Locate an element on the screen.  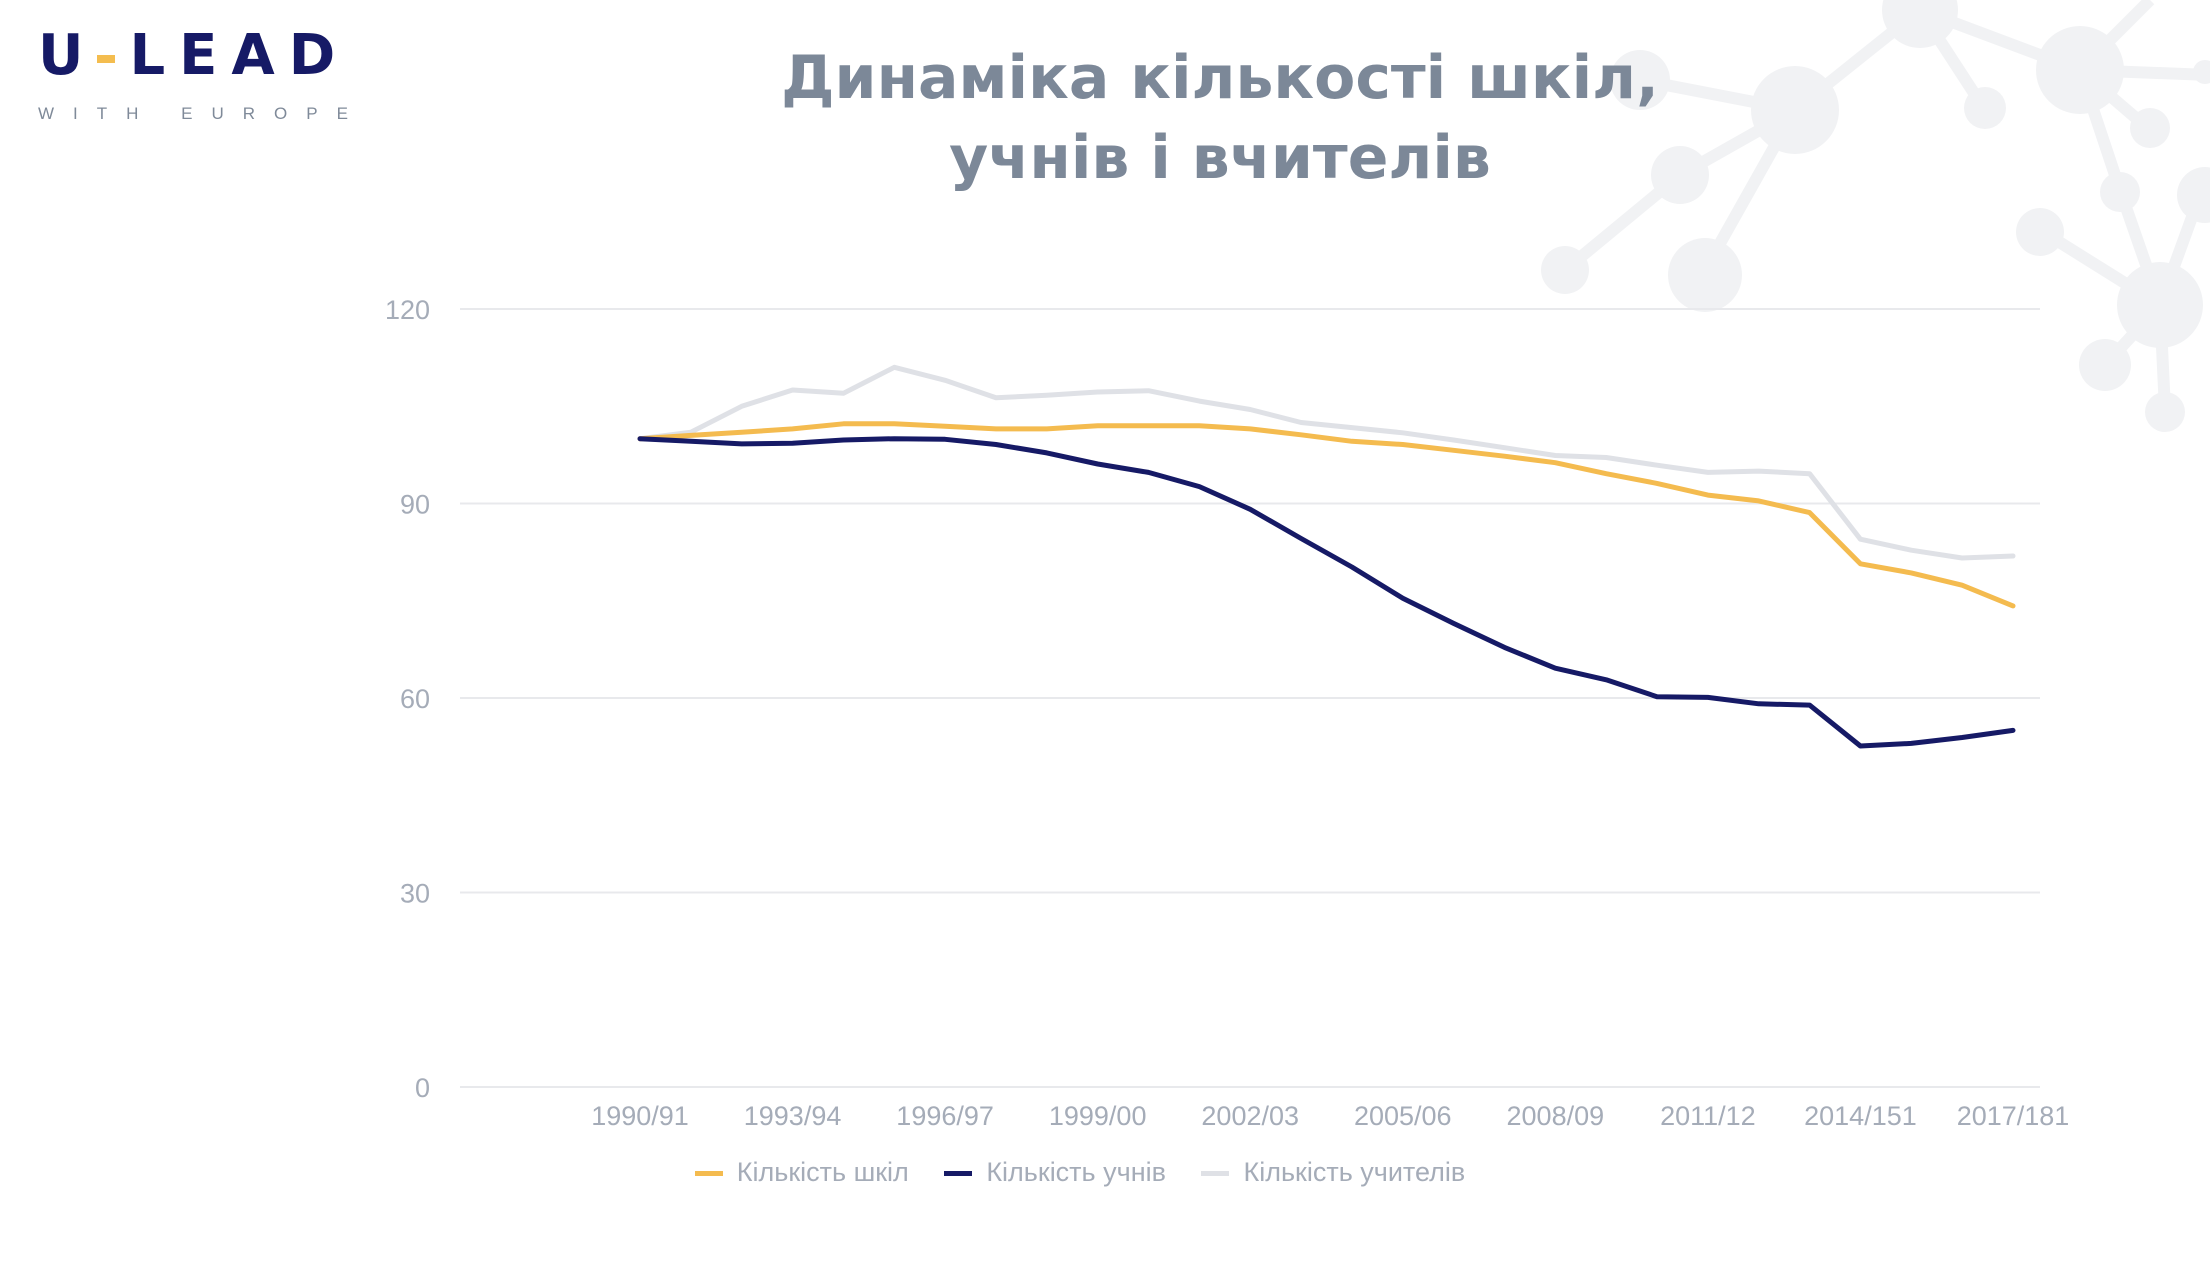
legend-label-schools: Кількість шкіл is located at coordinates (822, 1172).